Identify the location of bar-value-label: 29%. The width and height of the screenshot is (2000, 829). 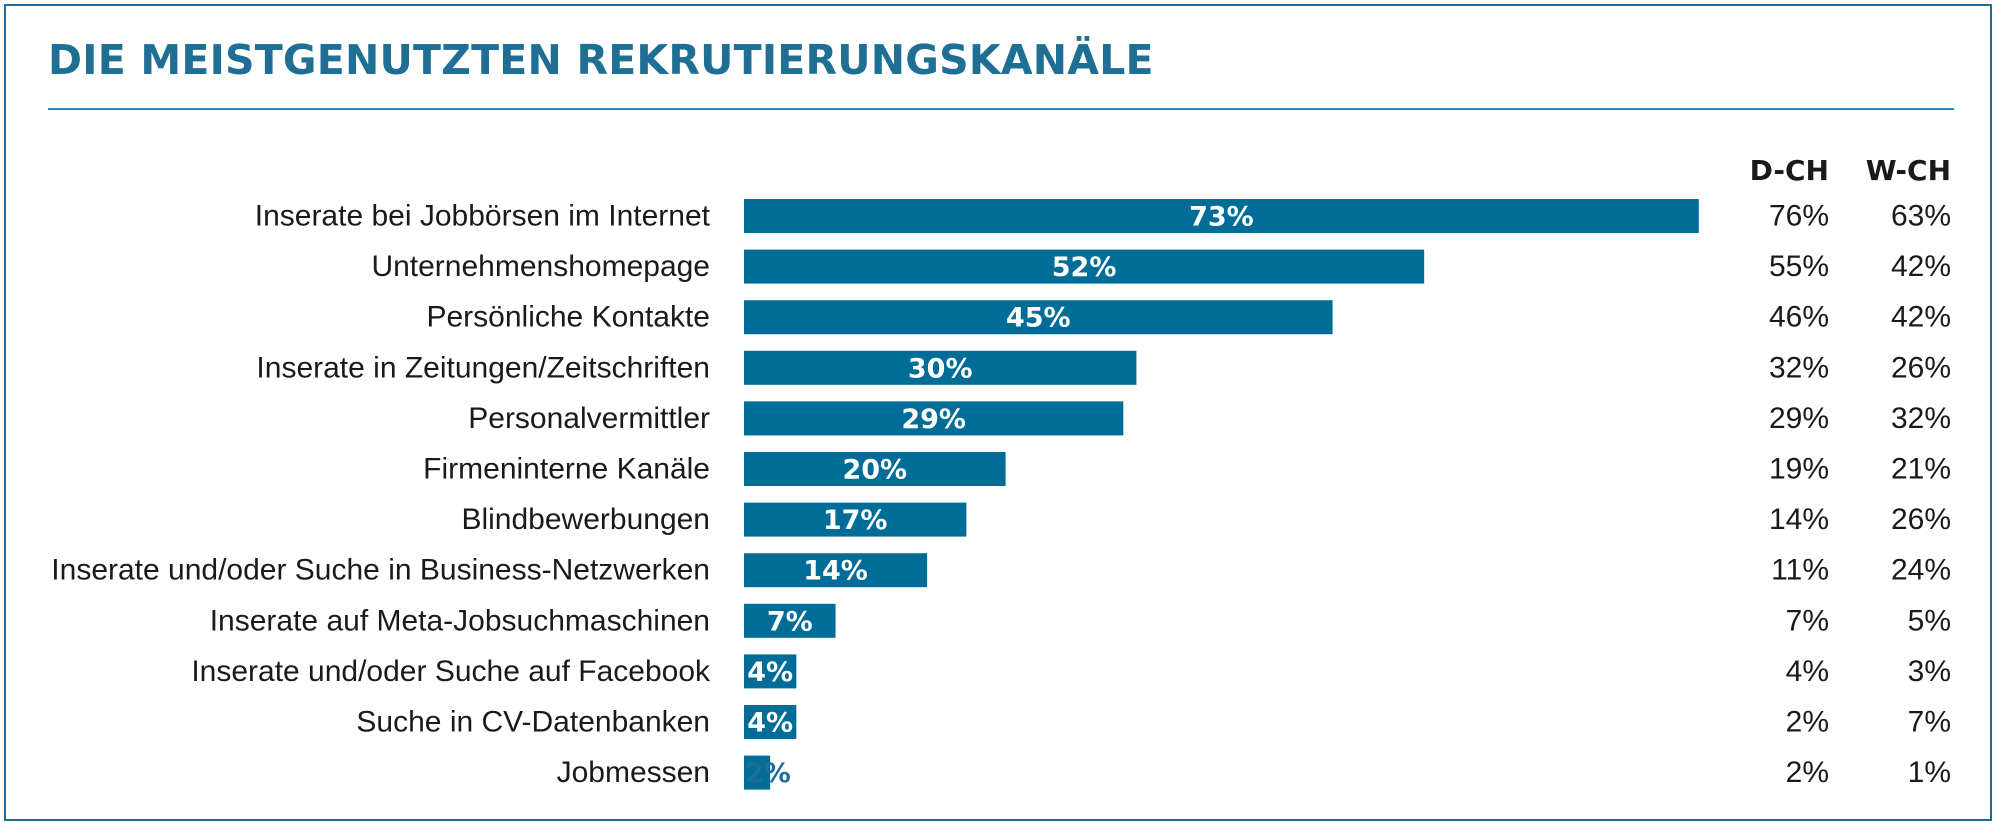
(933, 419).